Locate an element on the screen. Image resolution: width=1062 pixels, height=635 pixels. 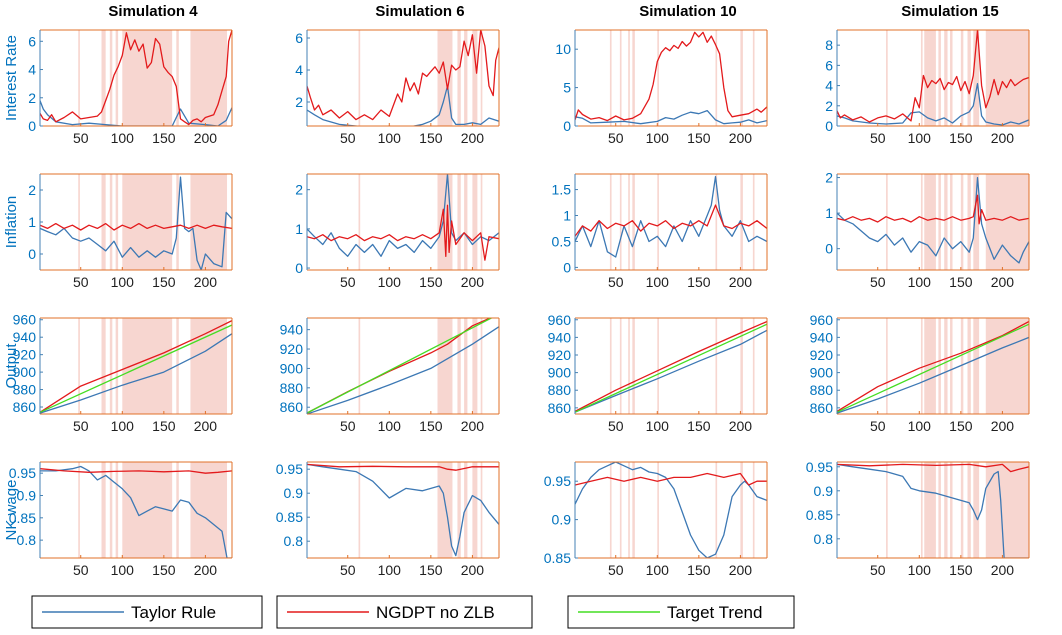
panel-interest-rate-simulation-6-xtick-label-100: 100 is located at coordinates (390, 138).